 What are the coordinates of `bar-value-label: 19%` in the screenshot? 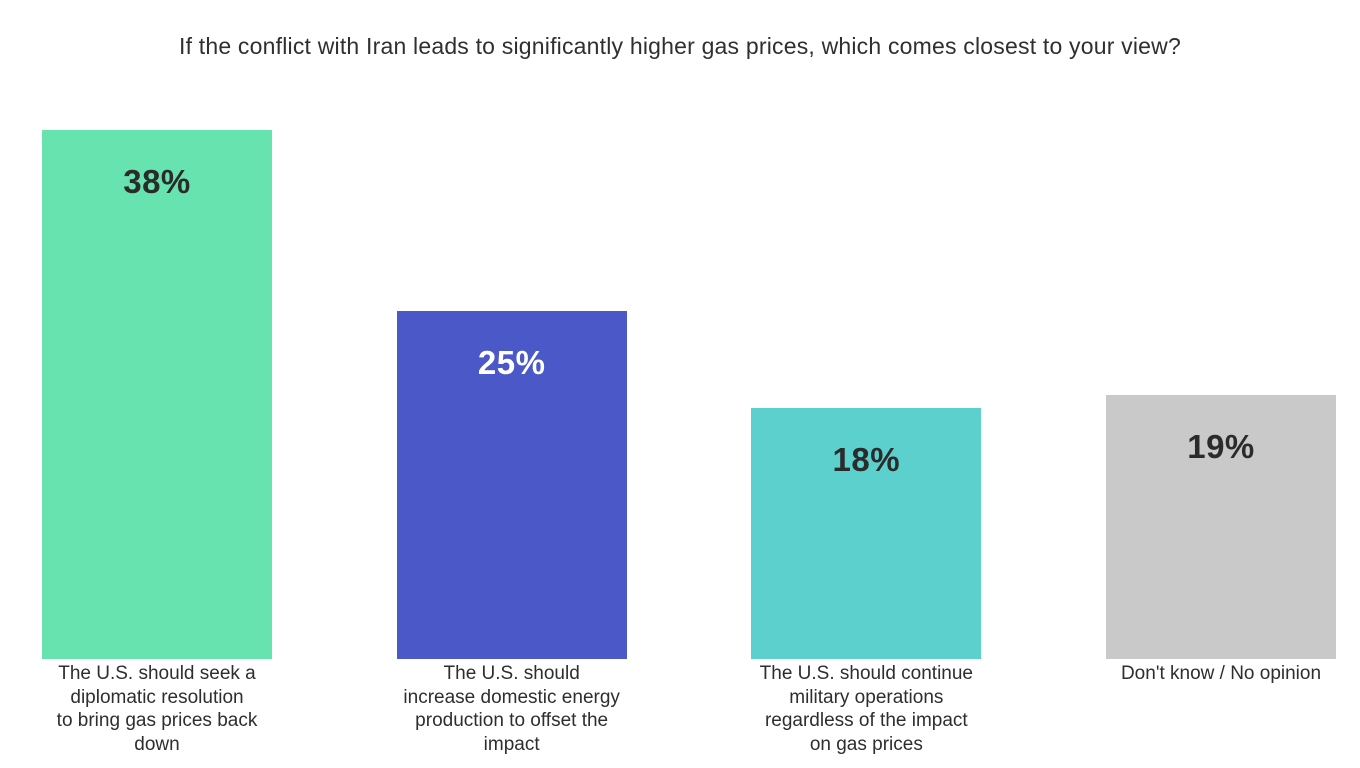 It's located at (1221, 446).